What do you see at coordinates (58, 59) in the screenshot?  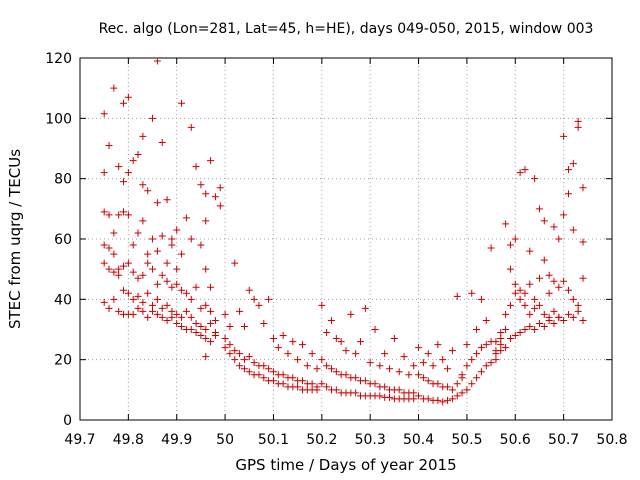 I see `y-tick-label: 120` at bounding box center [58, 59].